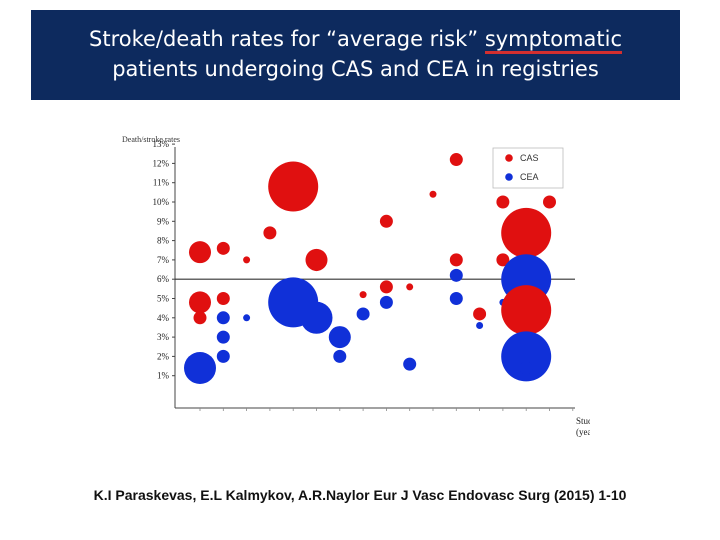  I want to click on y-tick-label-6: 6%, so click(163, 279).